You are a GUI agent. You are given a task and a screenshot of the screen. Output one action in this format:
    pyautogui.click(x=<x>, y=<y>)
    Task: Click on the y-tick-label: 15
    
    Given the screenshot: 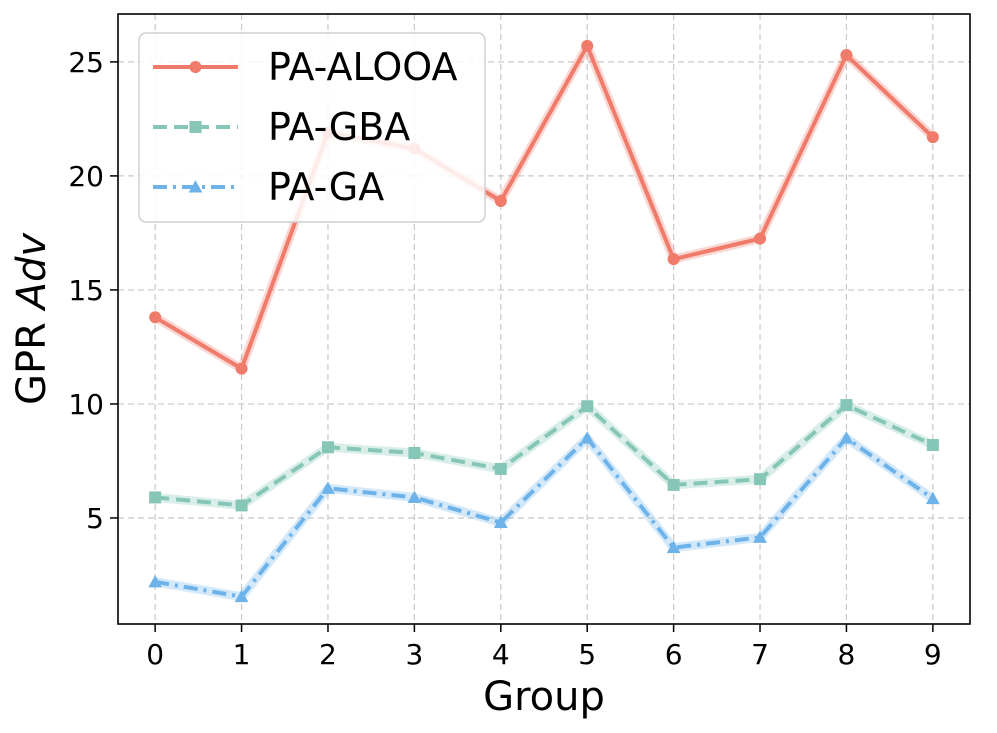 What is the action you would take?
    pyautogui.click(x=86, y=290)
    